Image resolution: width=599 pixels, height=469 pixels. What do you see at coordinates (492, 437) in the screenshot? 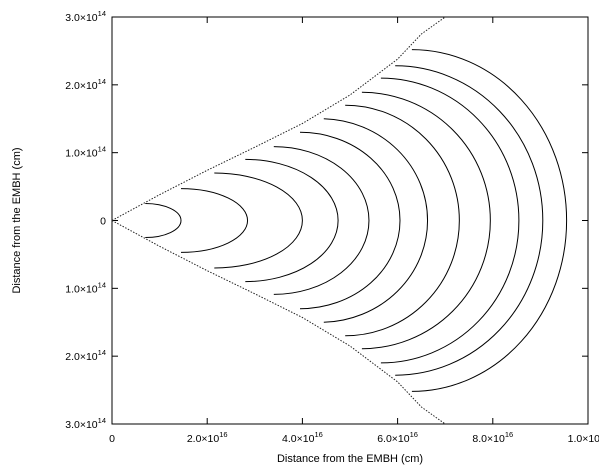
I see `x-tick-label: 8.0×10¹⁶` at bounding box center [492, 437].